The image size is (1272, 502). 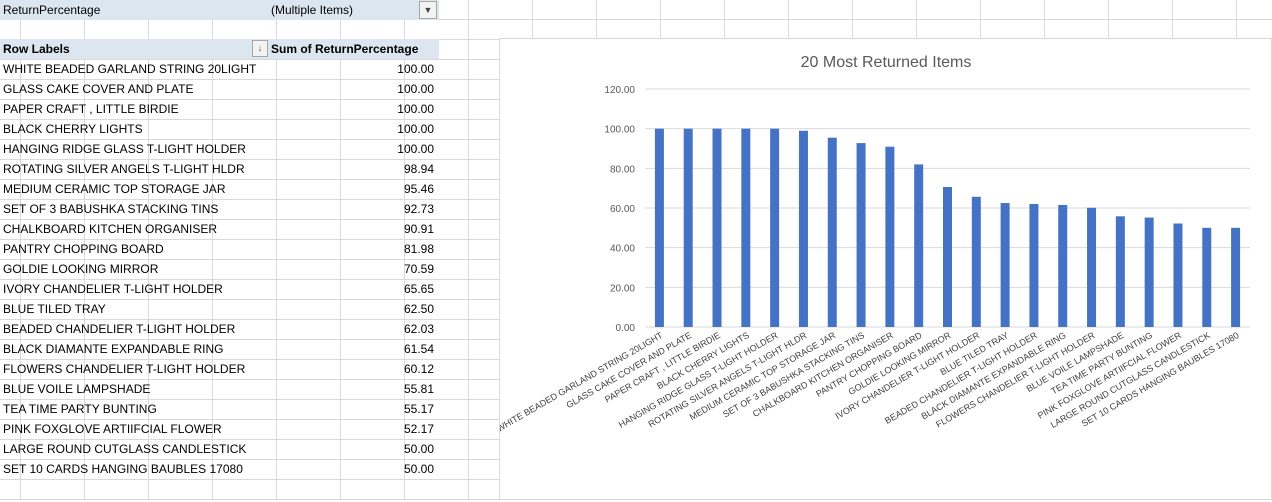 I want to click on pivot-row-label: PANTRY CHOPPING BOARD, so click(x=83, y=249).